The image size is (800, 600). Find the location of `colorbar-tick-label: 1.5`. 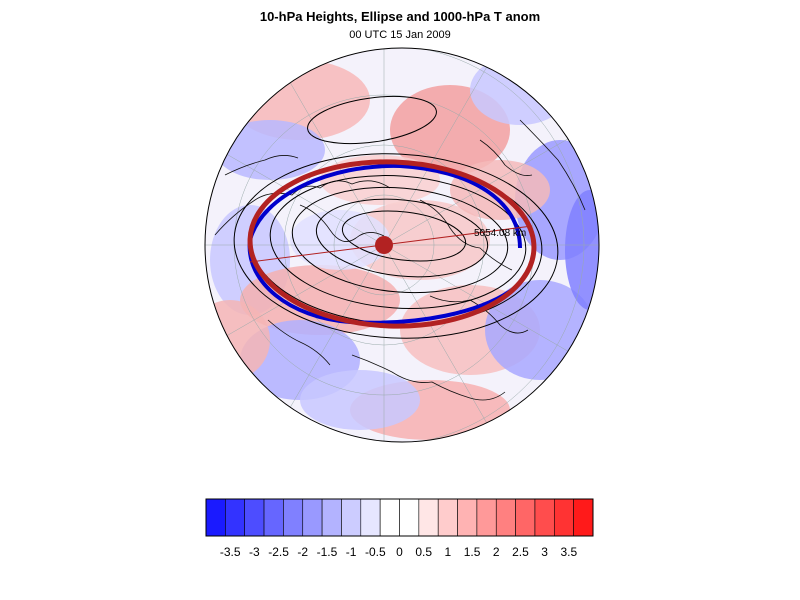

colorbar-tick-label: 1.5 is located at coordinates (472, 552).